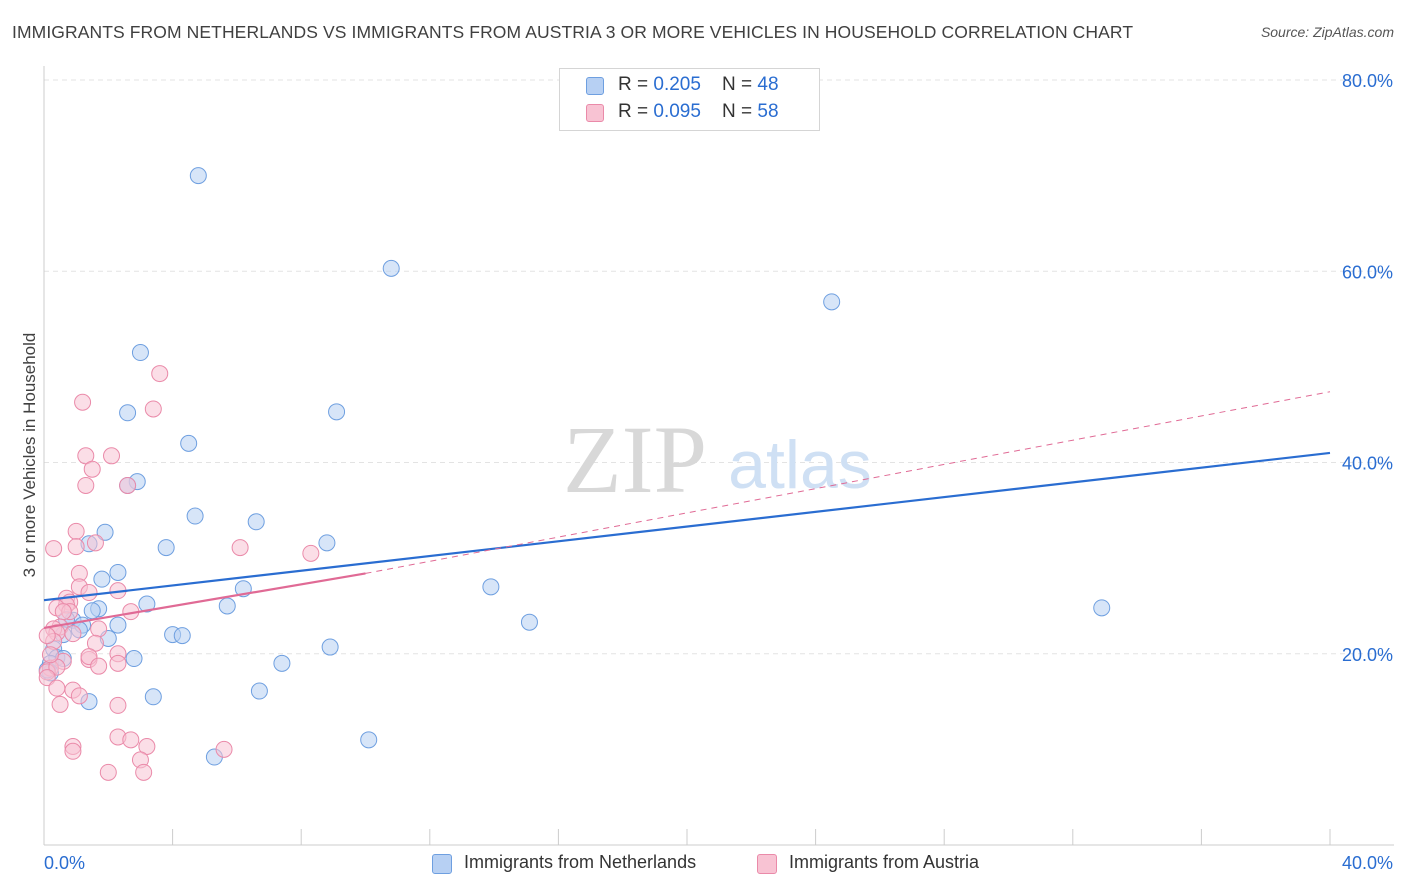  Describe the element at coordinates (800, 465) in the screenshot. I see `watermark-atlas: atlas` at that location.